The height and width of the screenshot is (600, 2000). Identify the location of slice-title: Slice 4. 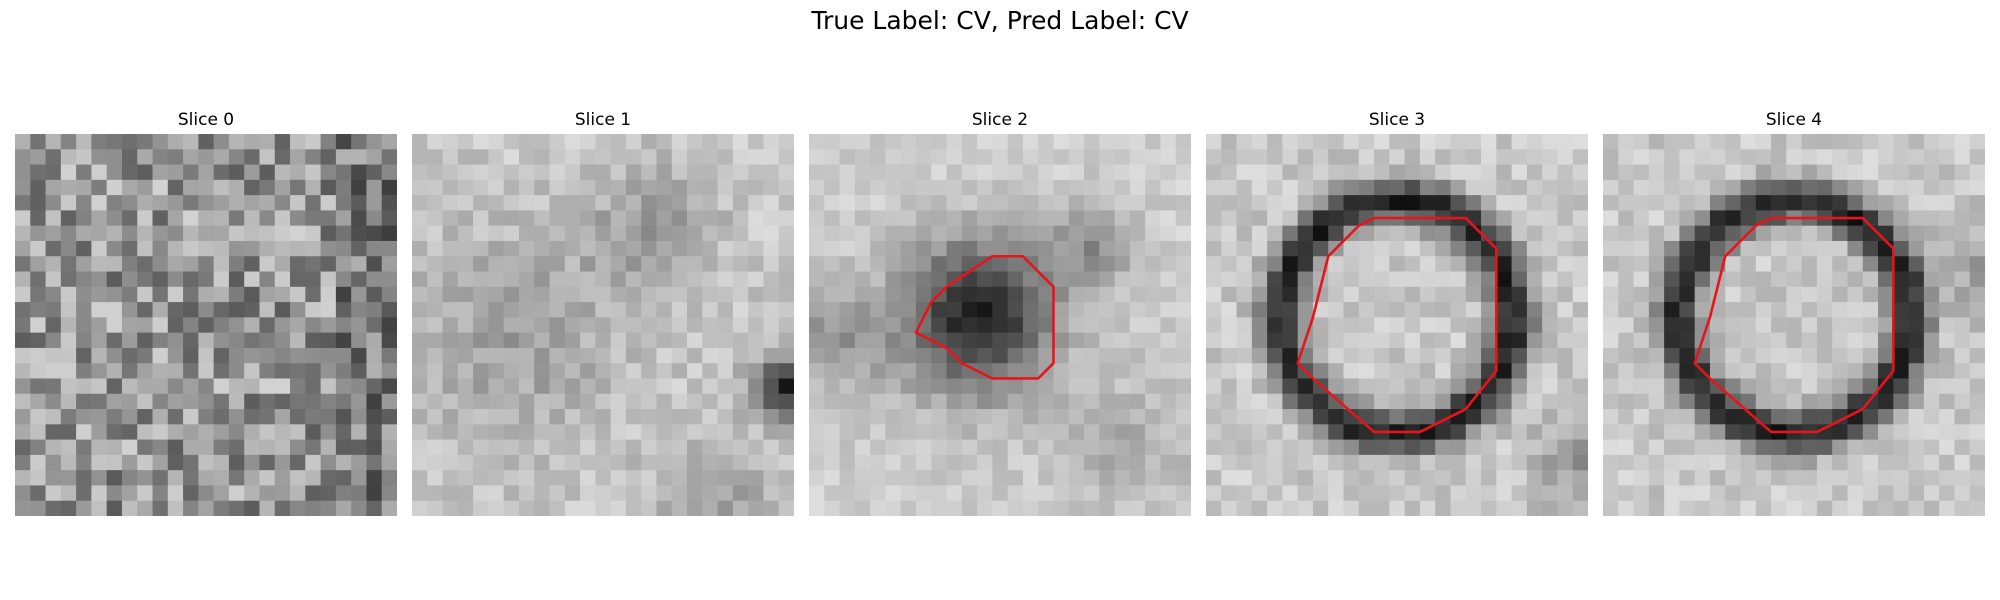
(1794, 120).